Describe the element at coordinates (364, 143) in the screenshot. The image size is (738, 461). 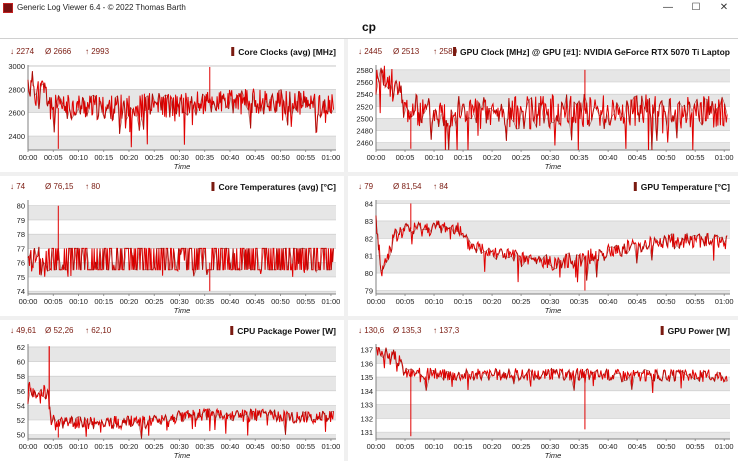
I see `y-tick-label: 2460` at that location.